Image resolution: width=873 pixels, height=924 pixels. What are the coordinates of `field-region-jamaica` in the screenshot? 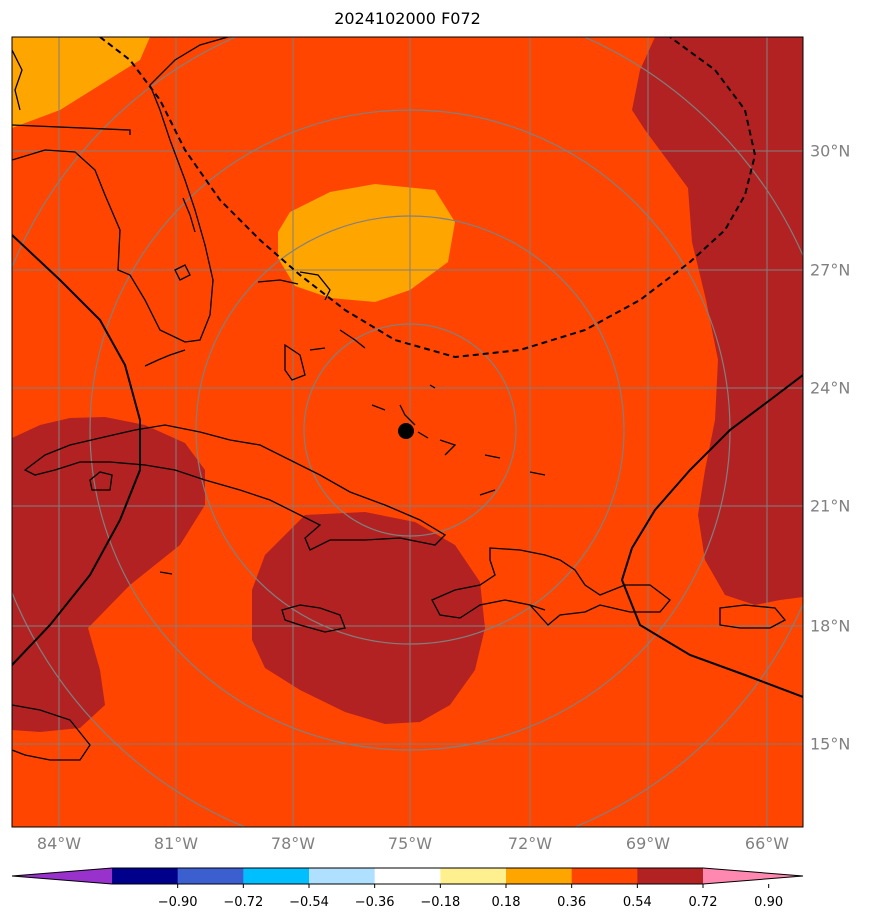 It's located at (368, 618).